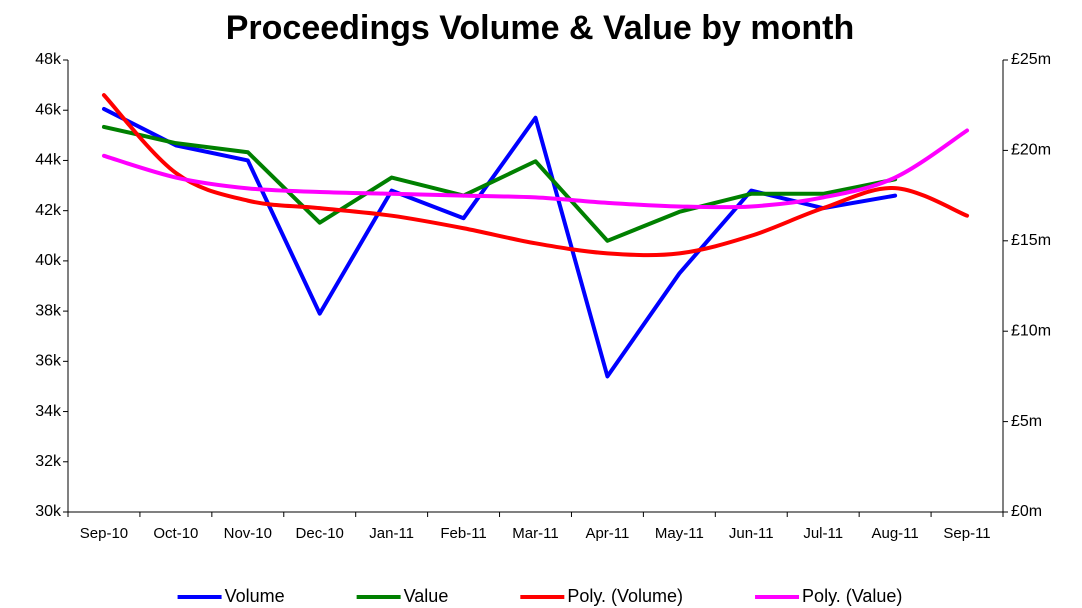 This screenshot has height=608, width=1082. What do you see at coordinates (48, 310) in the screenshot?
I see `y-tick-label: 38k` at bounding box center [48, 310].